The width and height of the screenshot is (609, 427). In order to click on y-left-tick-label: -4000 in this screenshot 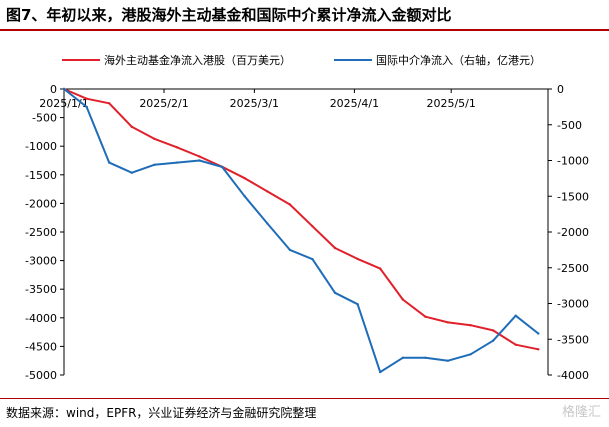, I will do `click(41, 318)`.